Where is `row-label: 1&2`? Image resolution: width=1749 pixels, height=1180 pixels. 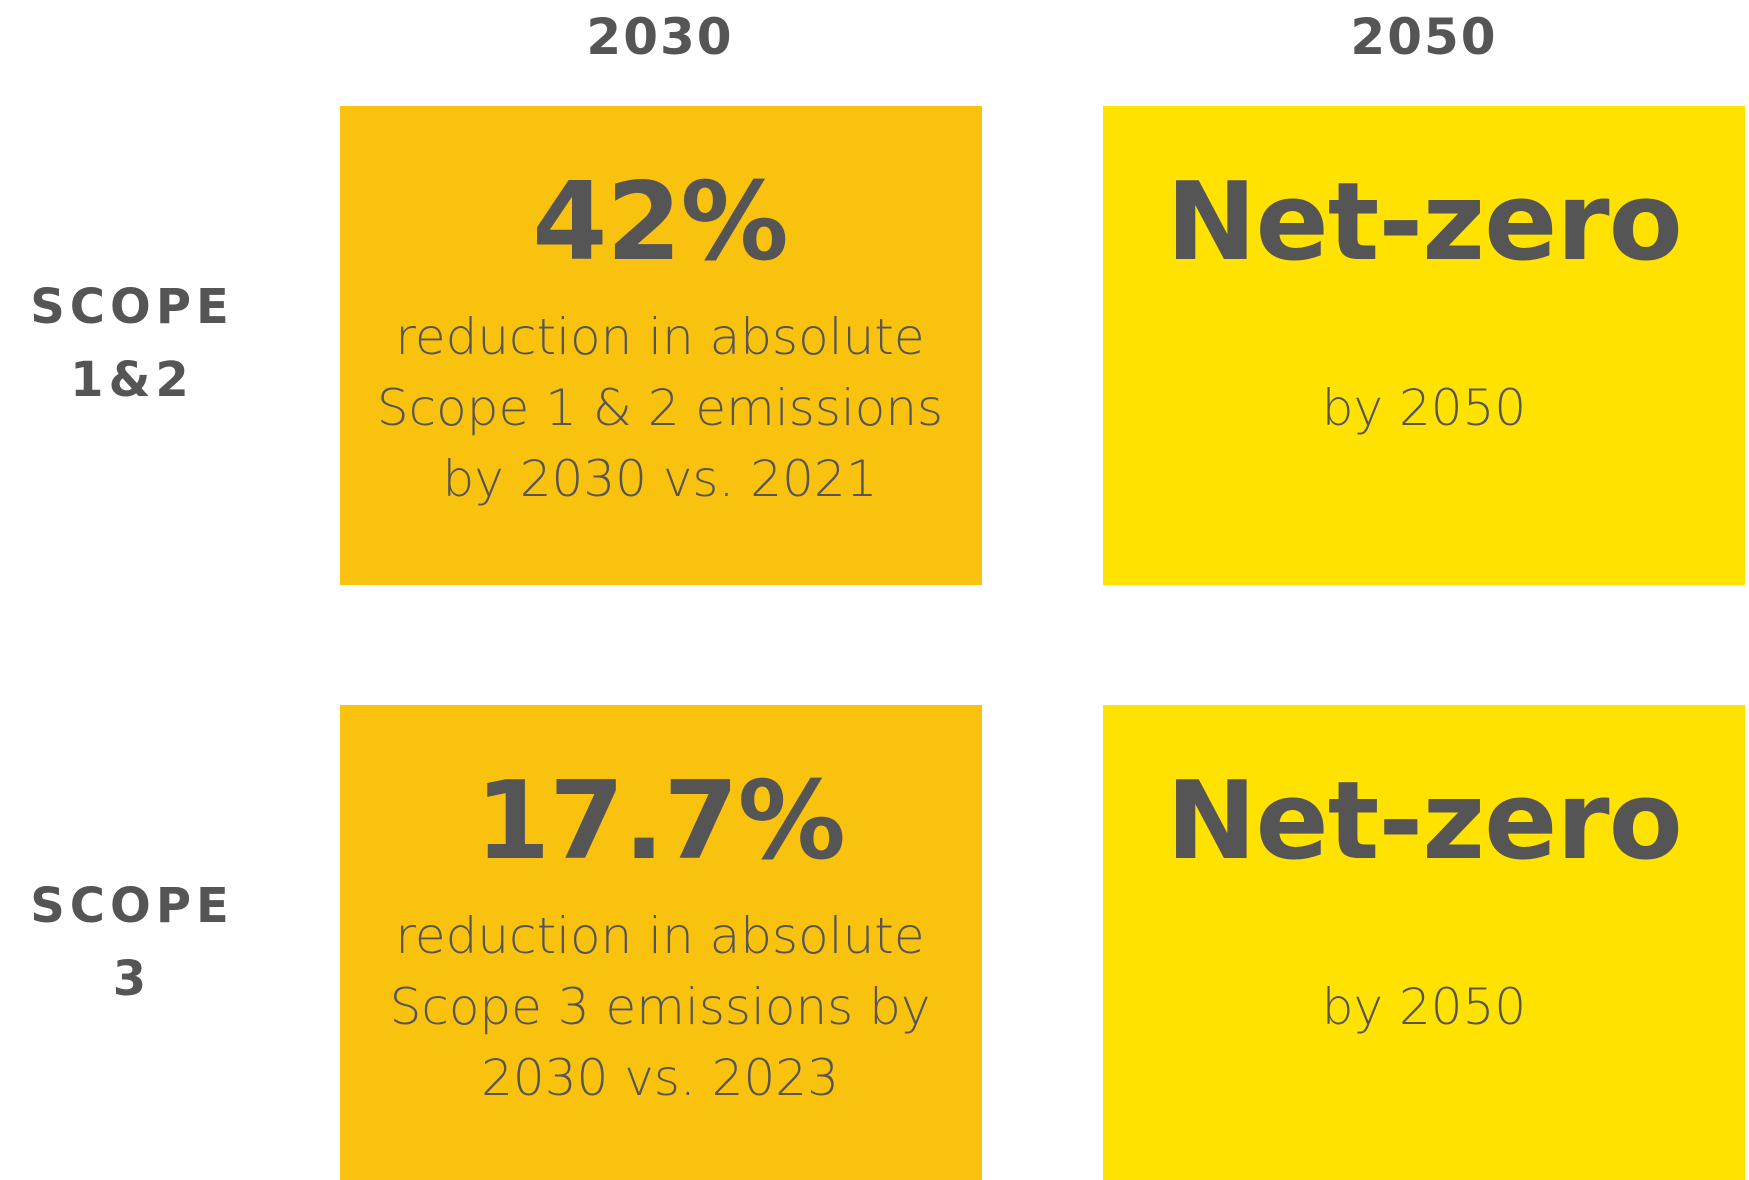
row-label: 1&2 is located at coordinates (132, 380).